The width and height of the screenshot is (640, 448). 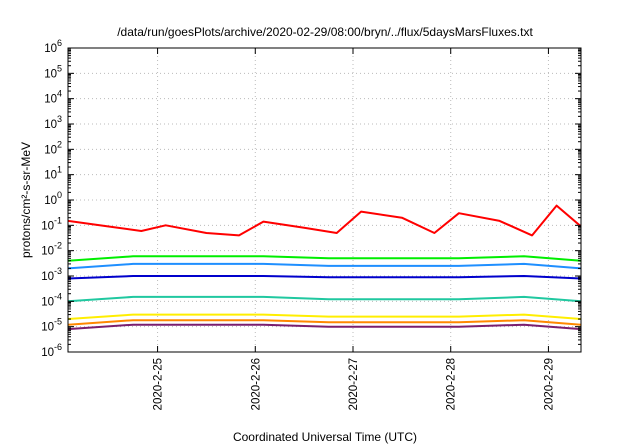 I want to click on y-tick-label: 10⁻¹, so click(x=51, y=223).